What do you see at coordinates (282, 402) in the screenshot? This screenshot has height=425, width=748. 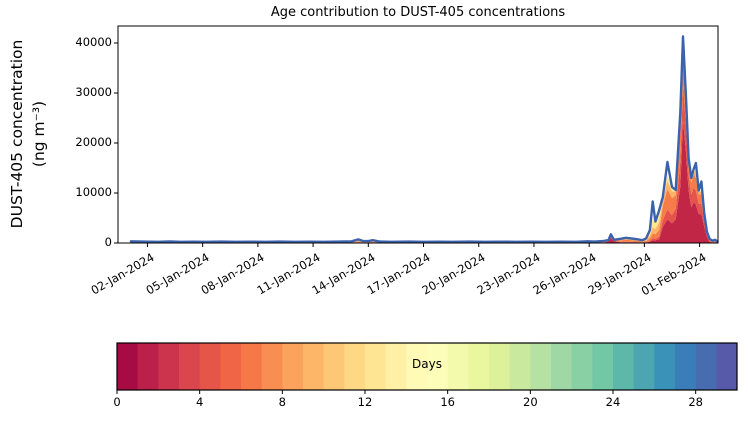 I see `colorbar-tick-label: 8` at bounding box center [282, 402].